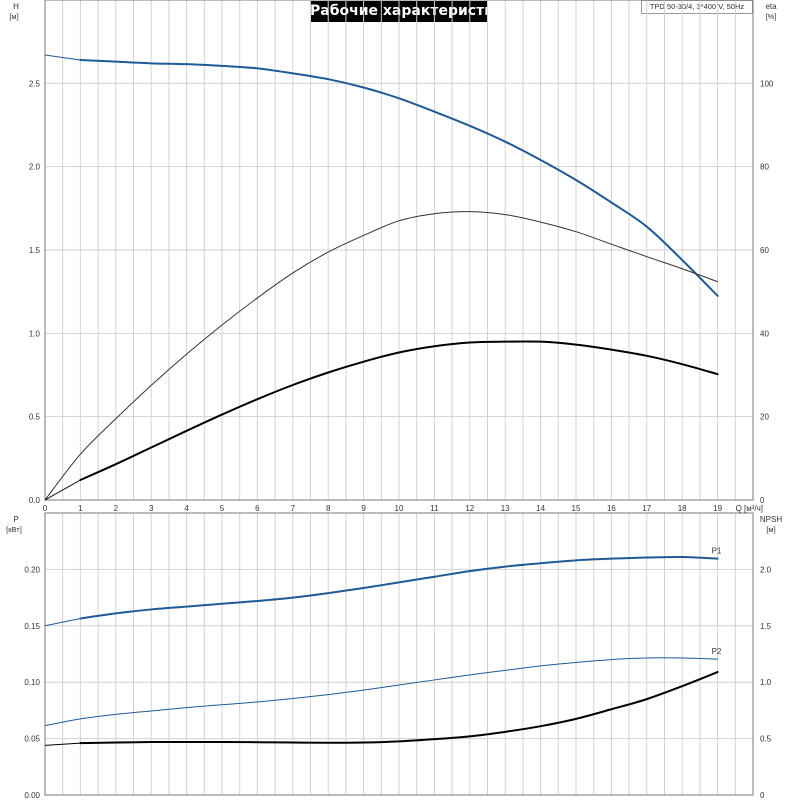 This screenshot has width=800, height=800. Describe the element at coordinates (469, 508) in the screenshot. I see `x-axis-tick-label: 12` at that location.